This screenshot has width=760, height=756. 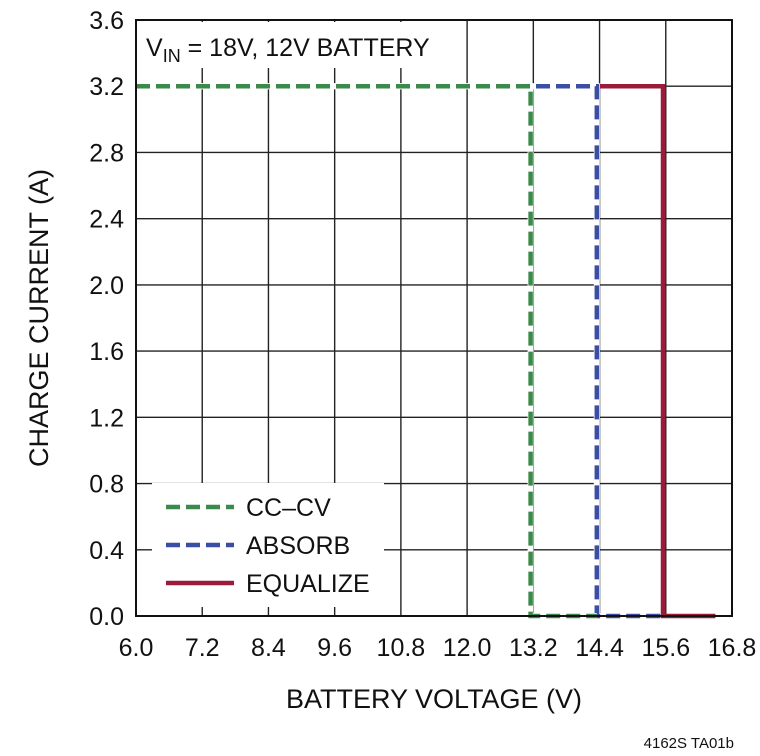 I want to click on x-tick-label: 6.0, so click(x=136, y=648).